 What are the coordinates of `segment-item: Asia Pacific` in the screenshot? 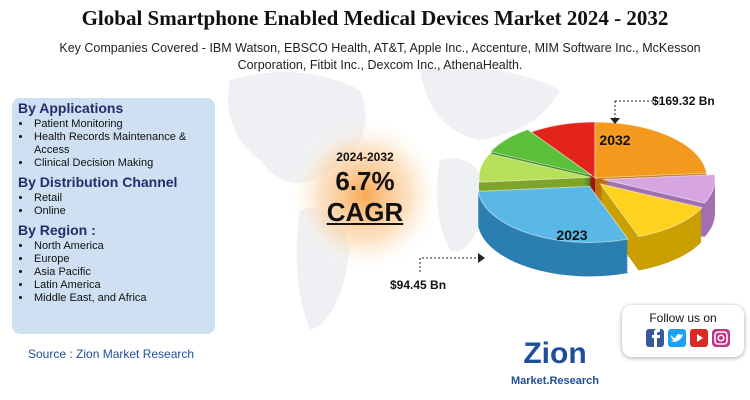 It's located at (123, 272).